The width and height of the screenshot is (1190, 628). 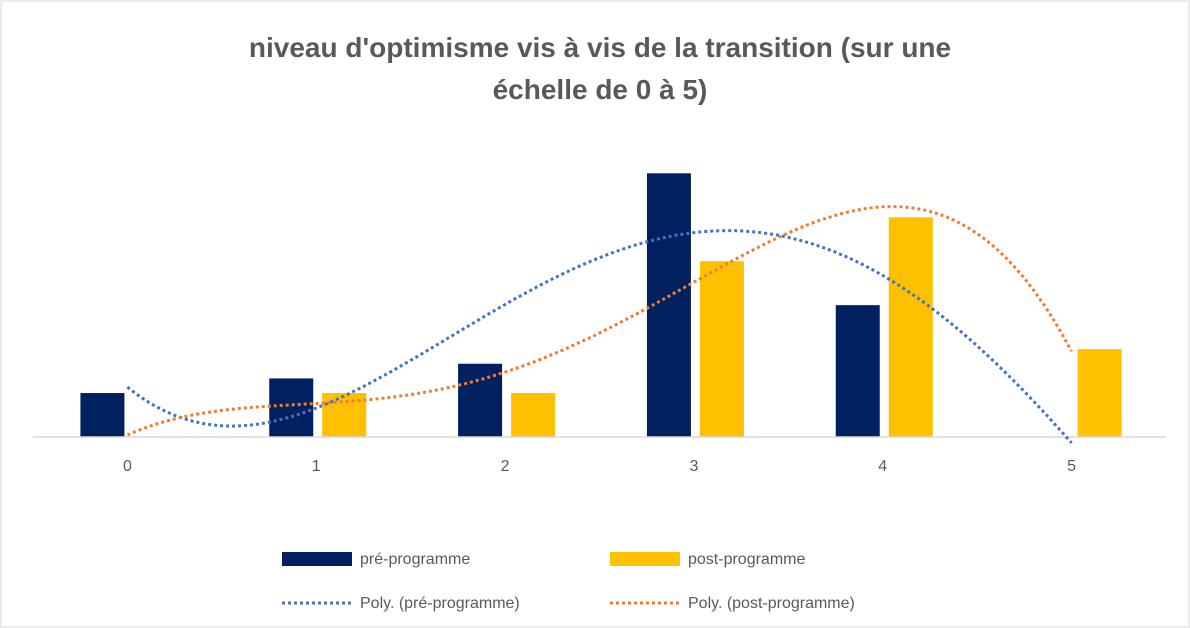 What do you see at coordinates (316, 466) in the screenshot?
I see `x-tick-label: 1` at bounding box center [316, 466].